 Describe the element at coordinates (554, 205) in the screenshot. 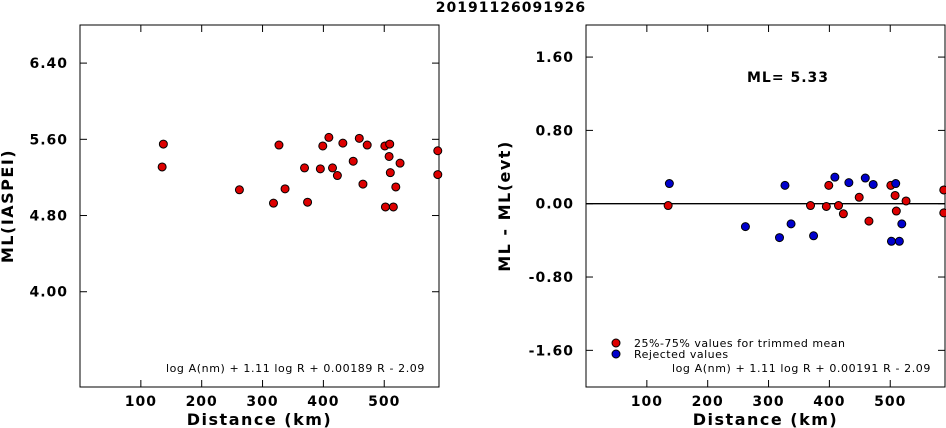

I see `right-y-tick-label: 0.00` at that location.